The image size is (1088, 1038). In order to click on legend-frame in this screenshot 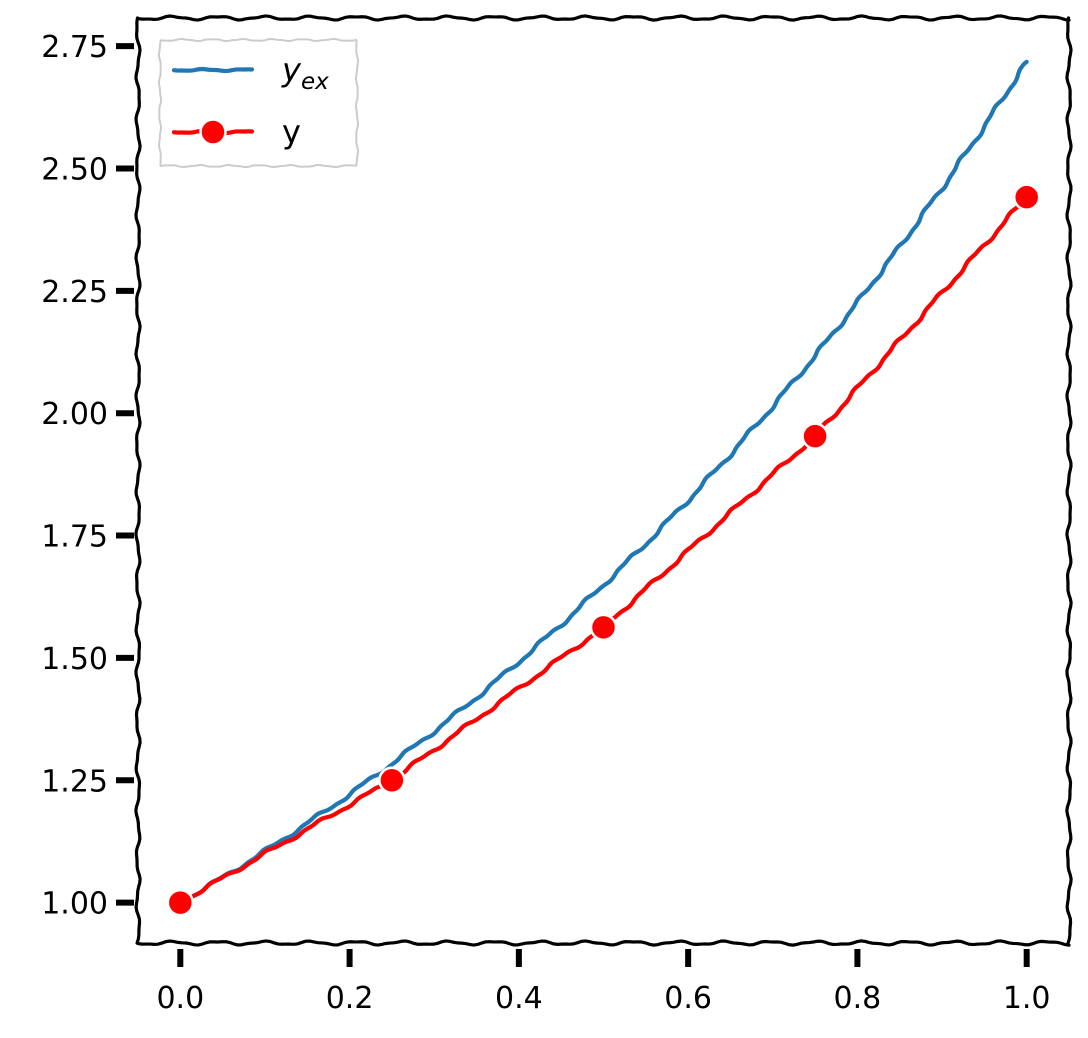, I will do `click(258, 103)`.